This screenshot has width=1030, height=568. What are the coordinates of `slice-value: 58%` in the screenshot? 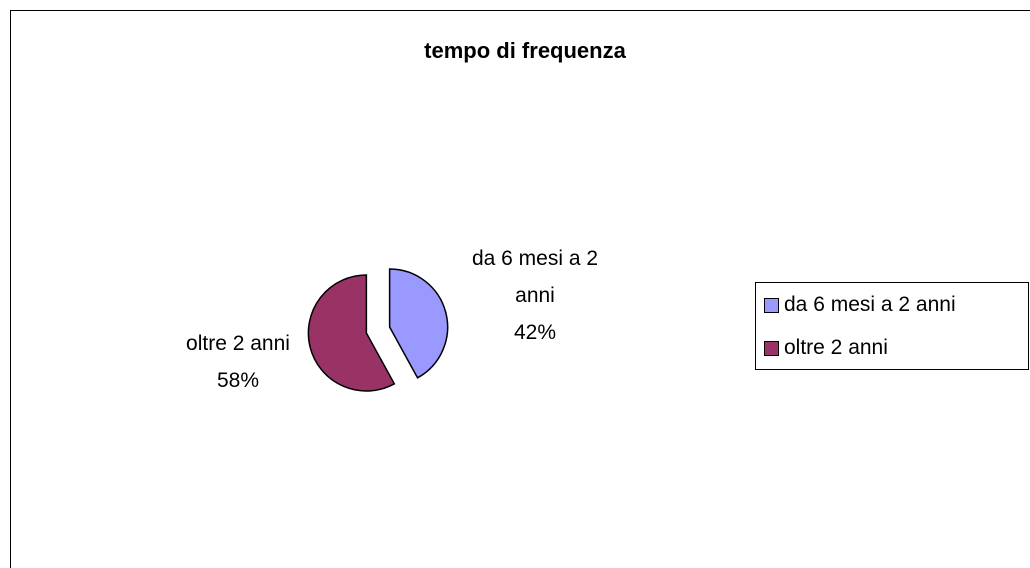 It's located at (238, 380).